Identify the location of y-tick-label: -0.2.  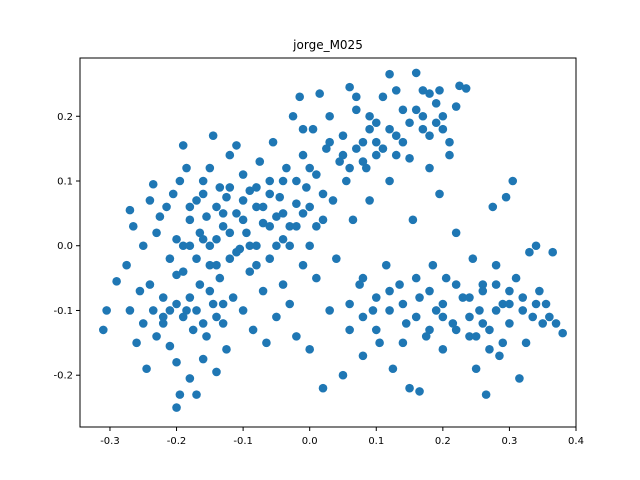
(63, 376).